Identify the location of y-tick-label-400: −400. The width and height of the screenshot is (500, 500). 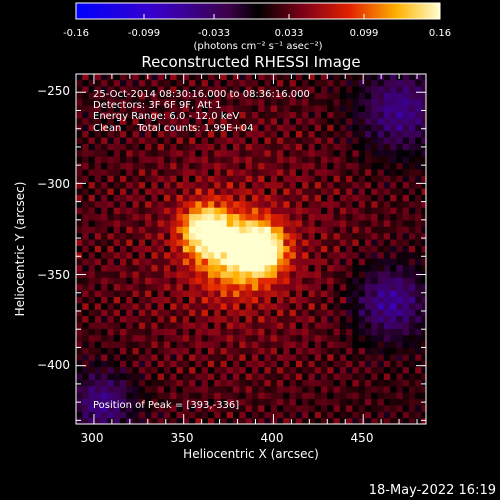
(53, 365).